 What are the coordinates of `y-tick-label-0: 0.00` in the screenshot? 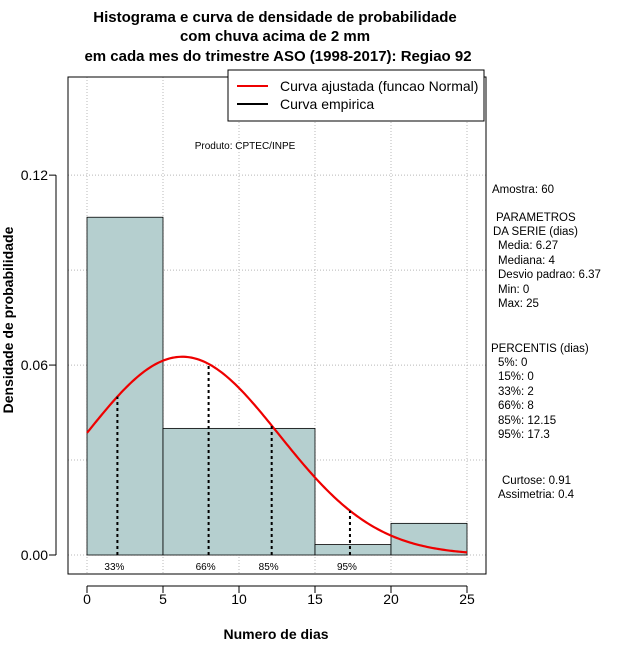 It's located at (34, 555).